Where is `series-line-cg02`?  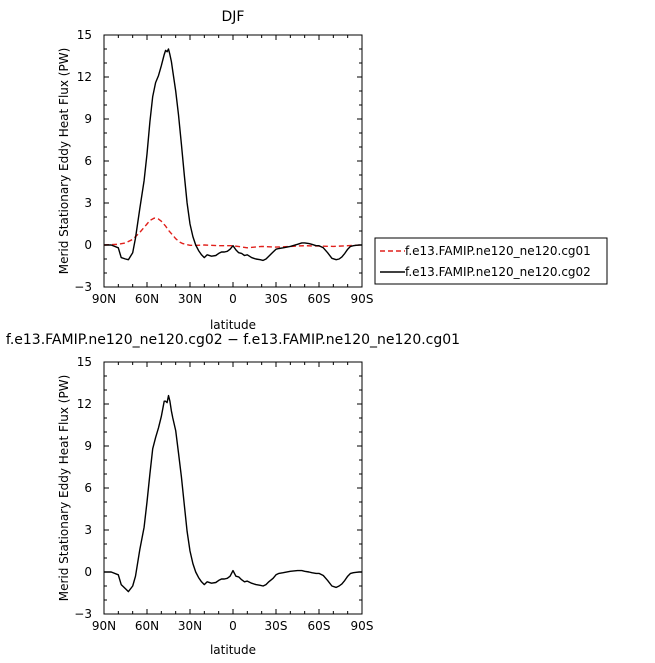
series-line-cg02 is located at coordinates (233, 155).